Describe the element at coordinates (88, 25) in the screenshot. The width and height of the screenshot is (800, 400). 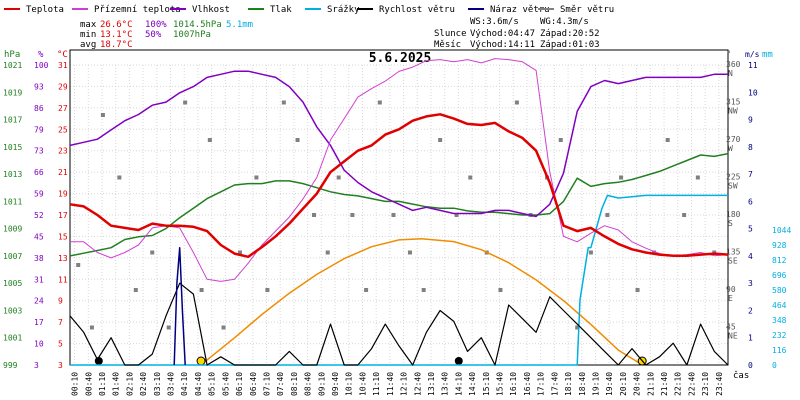
I see `stats-max-label: max` at that location.